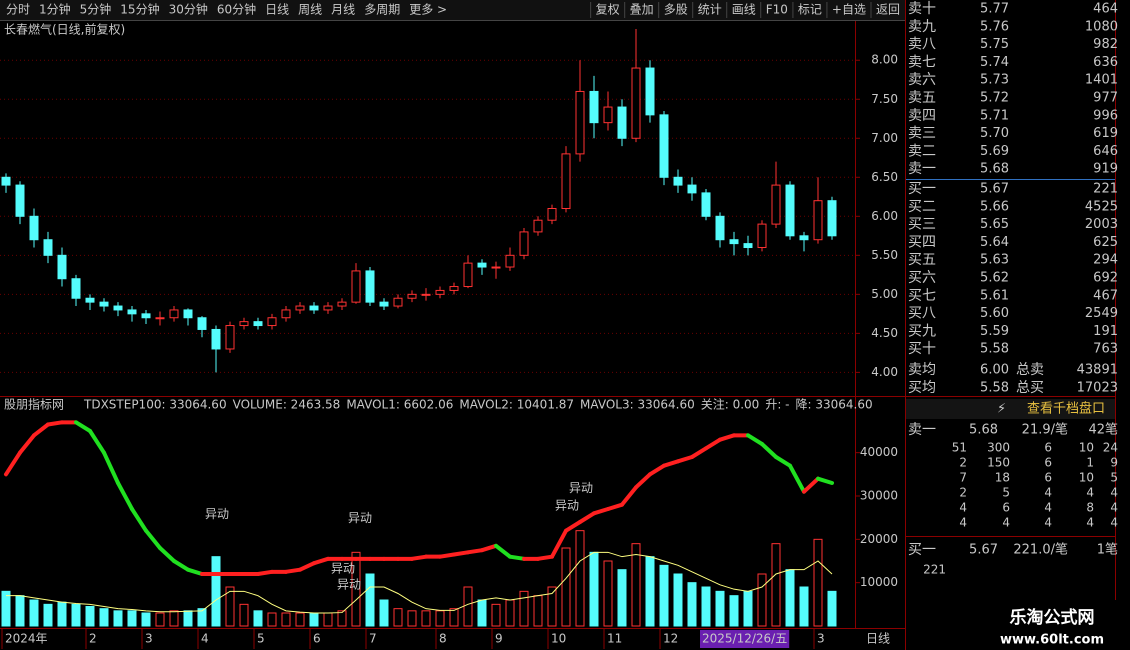  I want to click on book-label: 卖三, so click(922, 134).